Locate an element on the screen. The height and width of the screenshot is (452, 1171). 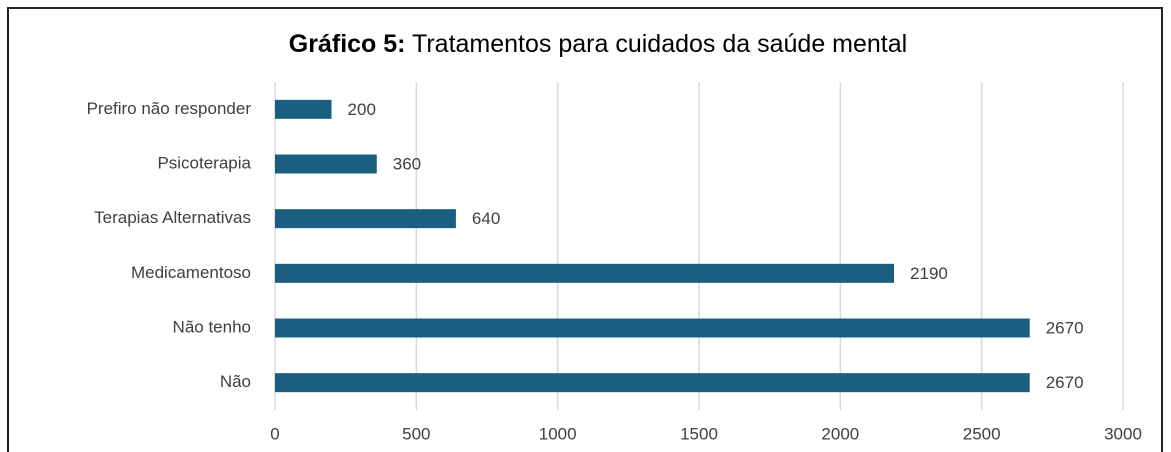
x-tick-label: 2000 is located at coordinates (840, 433).